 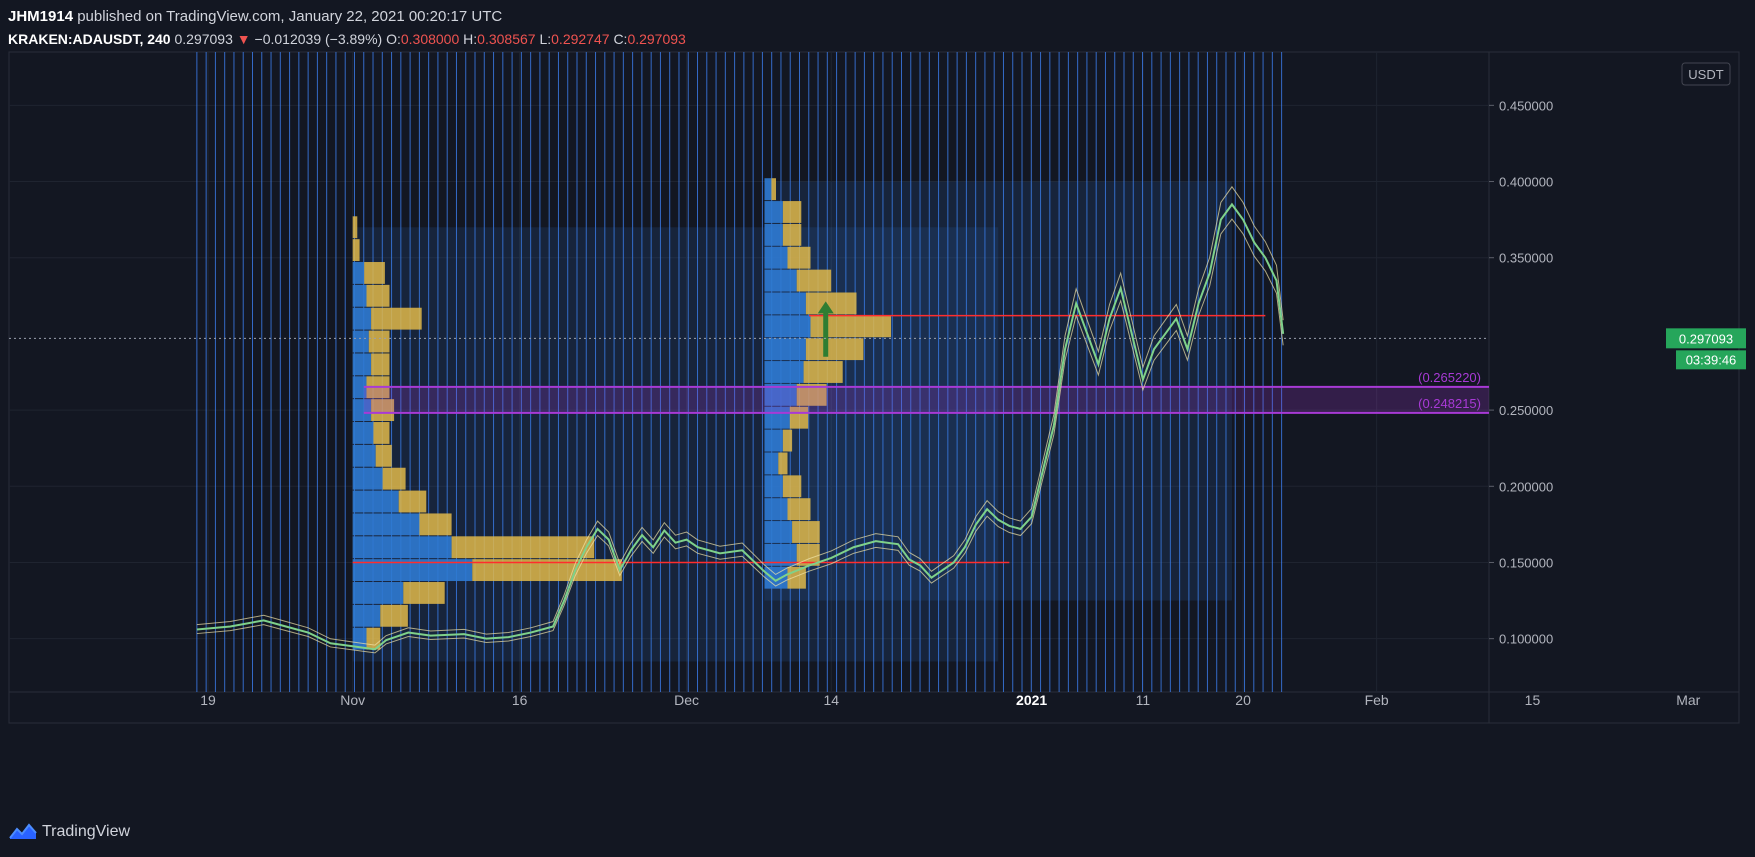 I want to click on high-value: 0.308567, so click(x=506, y=39).